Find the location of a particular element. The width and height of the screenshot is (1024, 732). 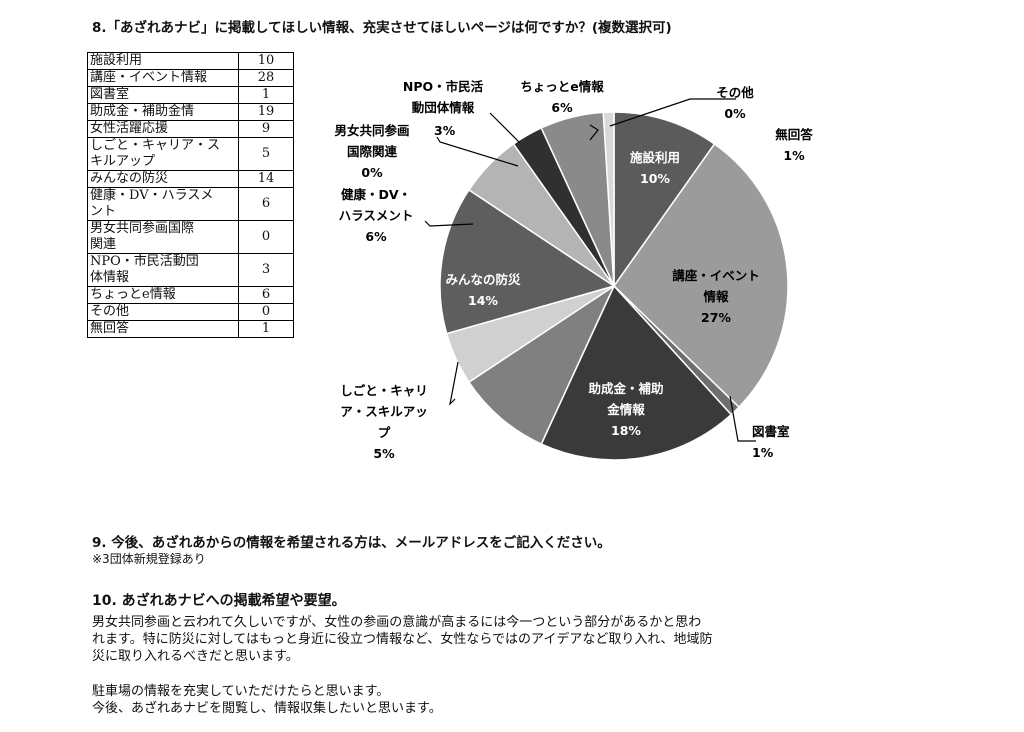

category-cell: 無回答 is located at coordinates (163, 329).